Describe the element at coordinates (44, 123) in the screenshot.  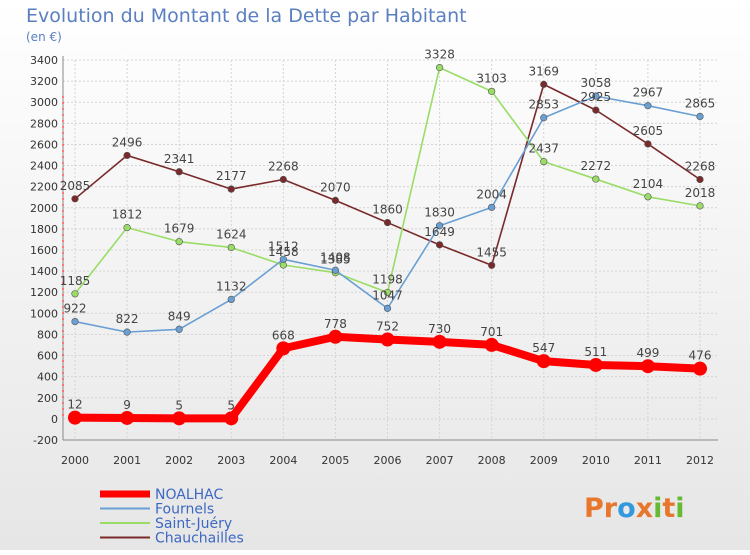
I see `y-tick-label: 2800` at that location.